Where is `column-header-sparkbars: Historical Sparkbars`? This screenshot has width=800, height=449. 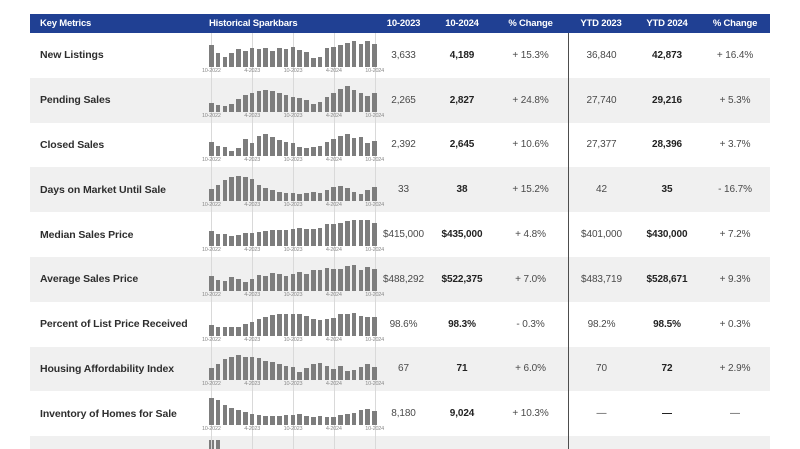
column-header-sparkbars: Historical Sparkbars is located at coordinates (253, 23).